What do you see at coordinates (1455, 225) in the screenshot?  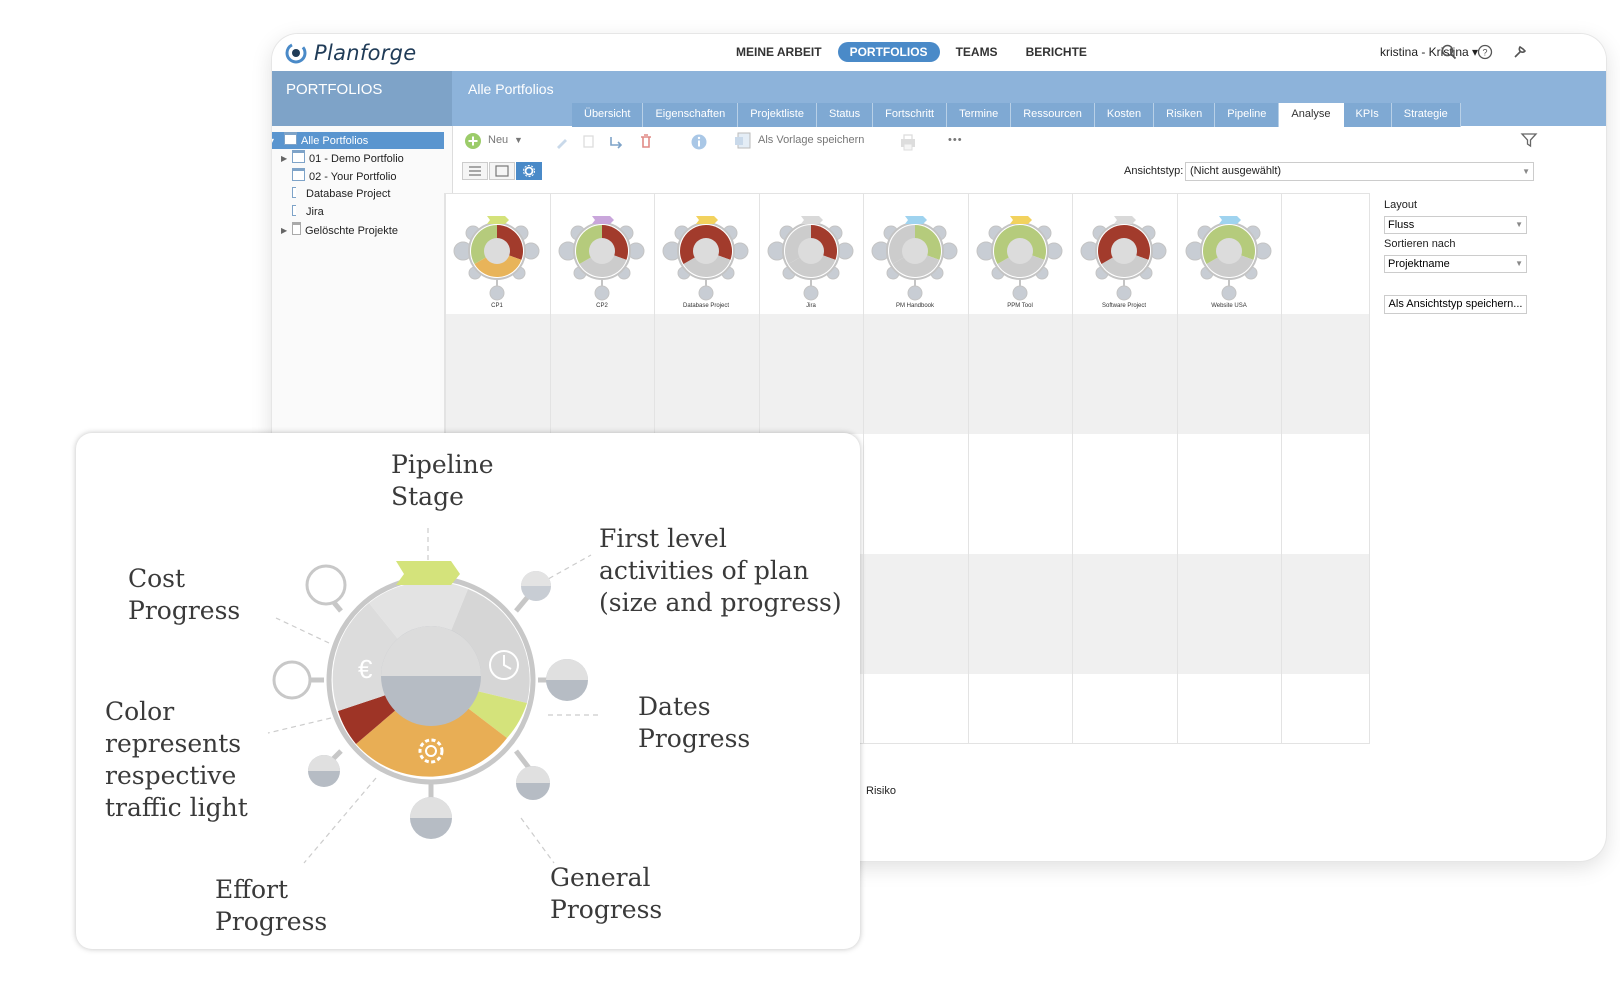 I see `layout-select: Fluss ▼` at bounding box center [1455, 225].